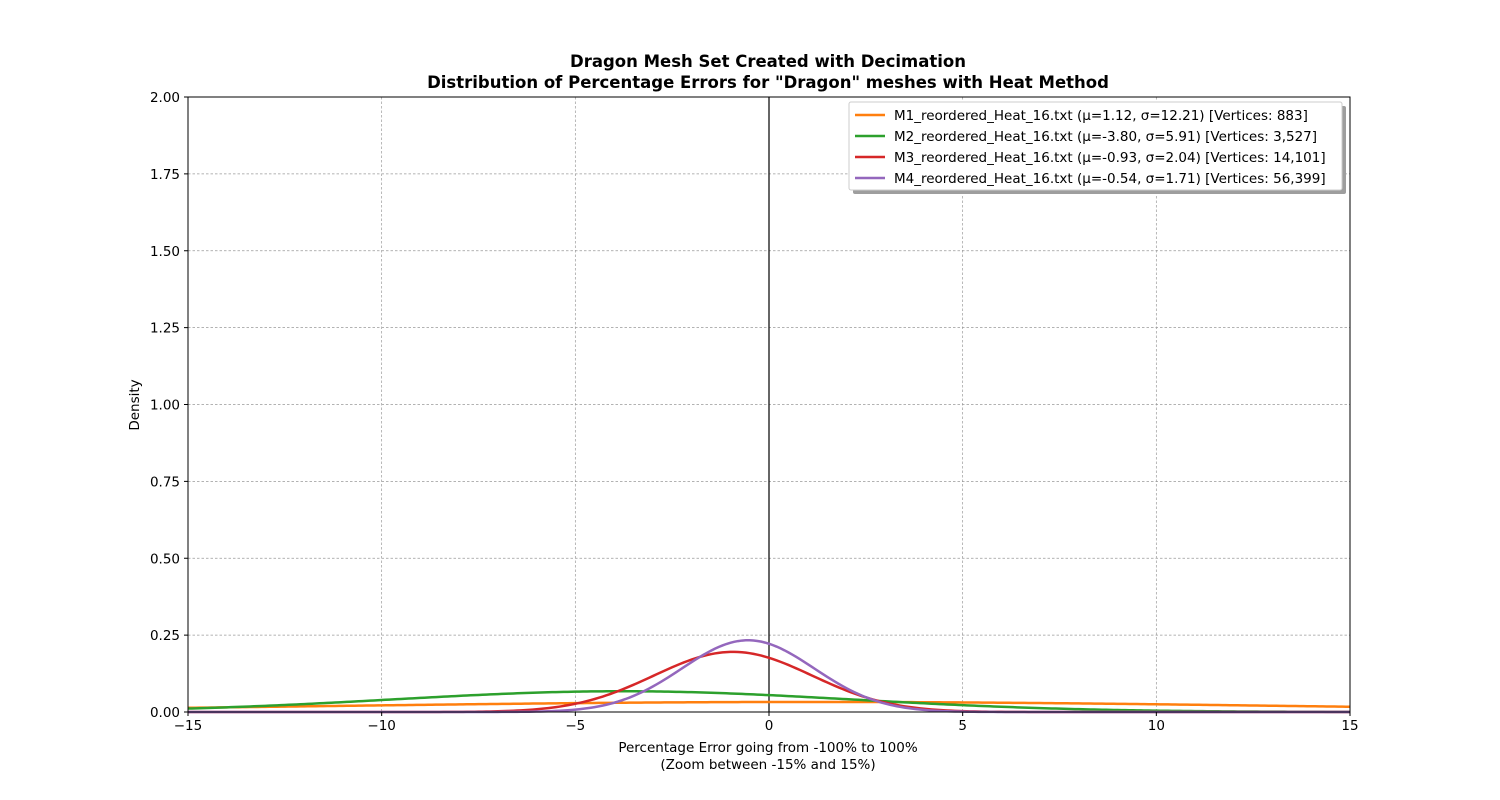  I want to click on y-tick-label: 1.25, so click(165, 329).